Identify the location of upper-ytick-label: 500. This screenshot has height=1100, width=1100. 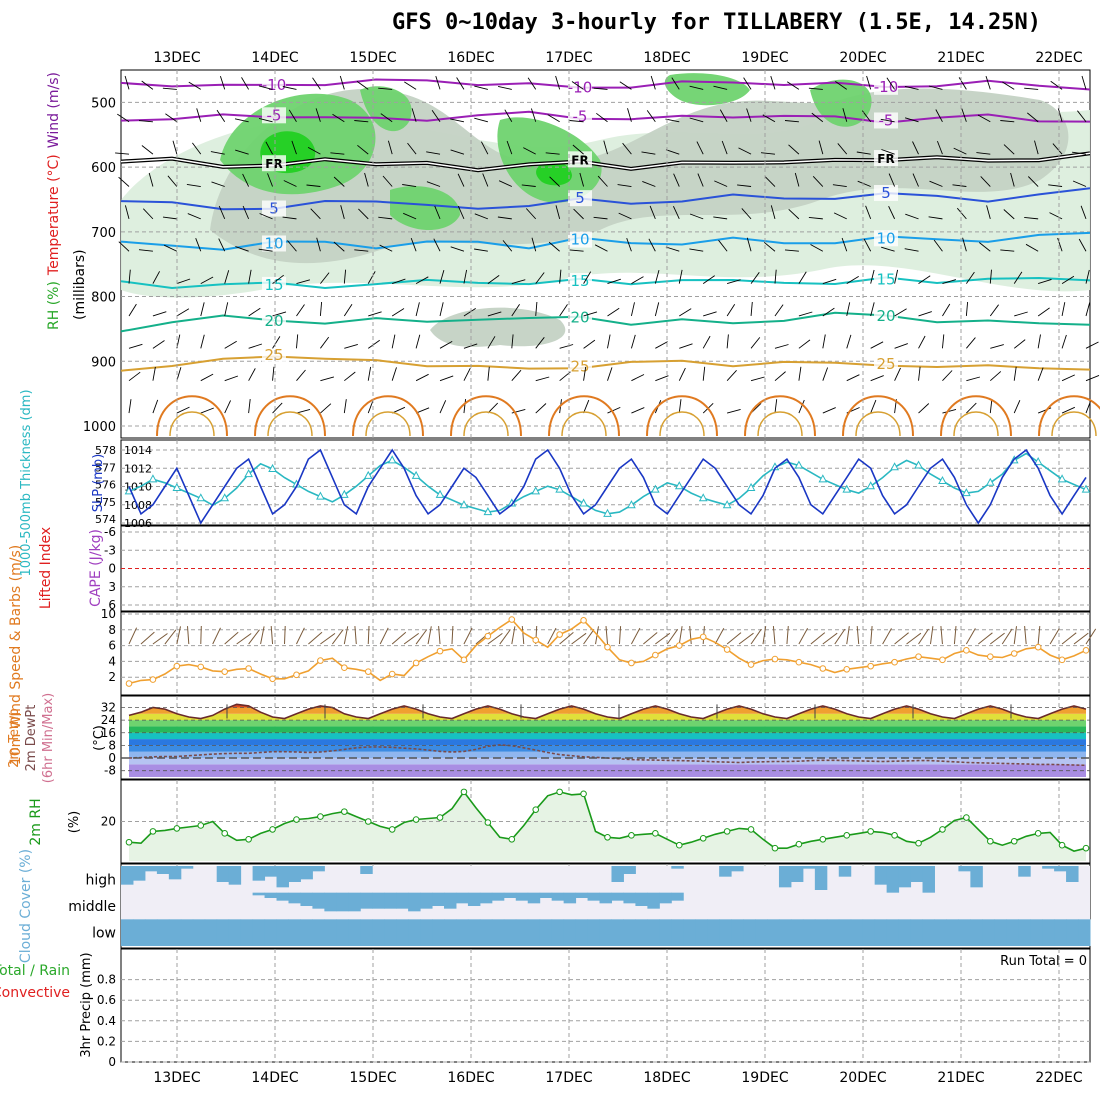
(103, 103).